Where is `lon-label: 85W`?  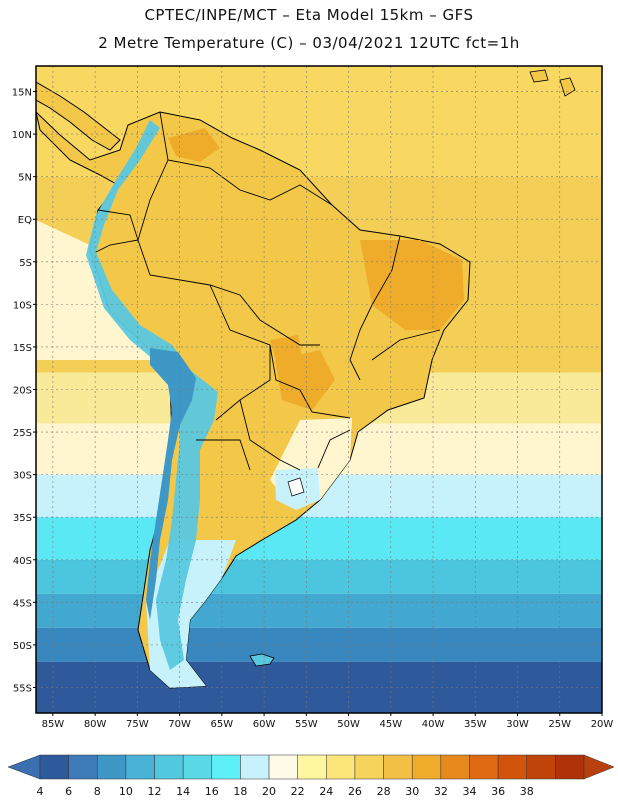
lon-label: 85W is located at coordinates (53, 724).